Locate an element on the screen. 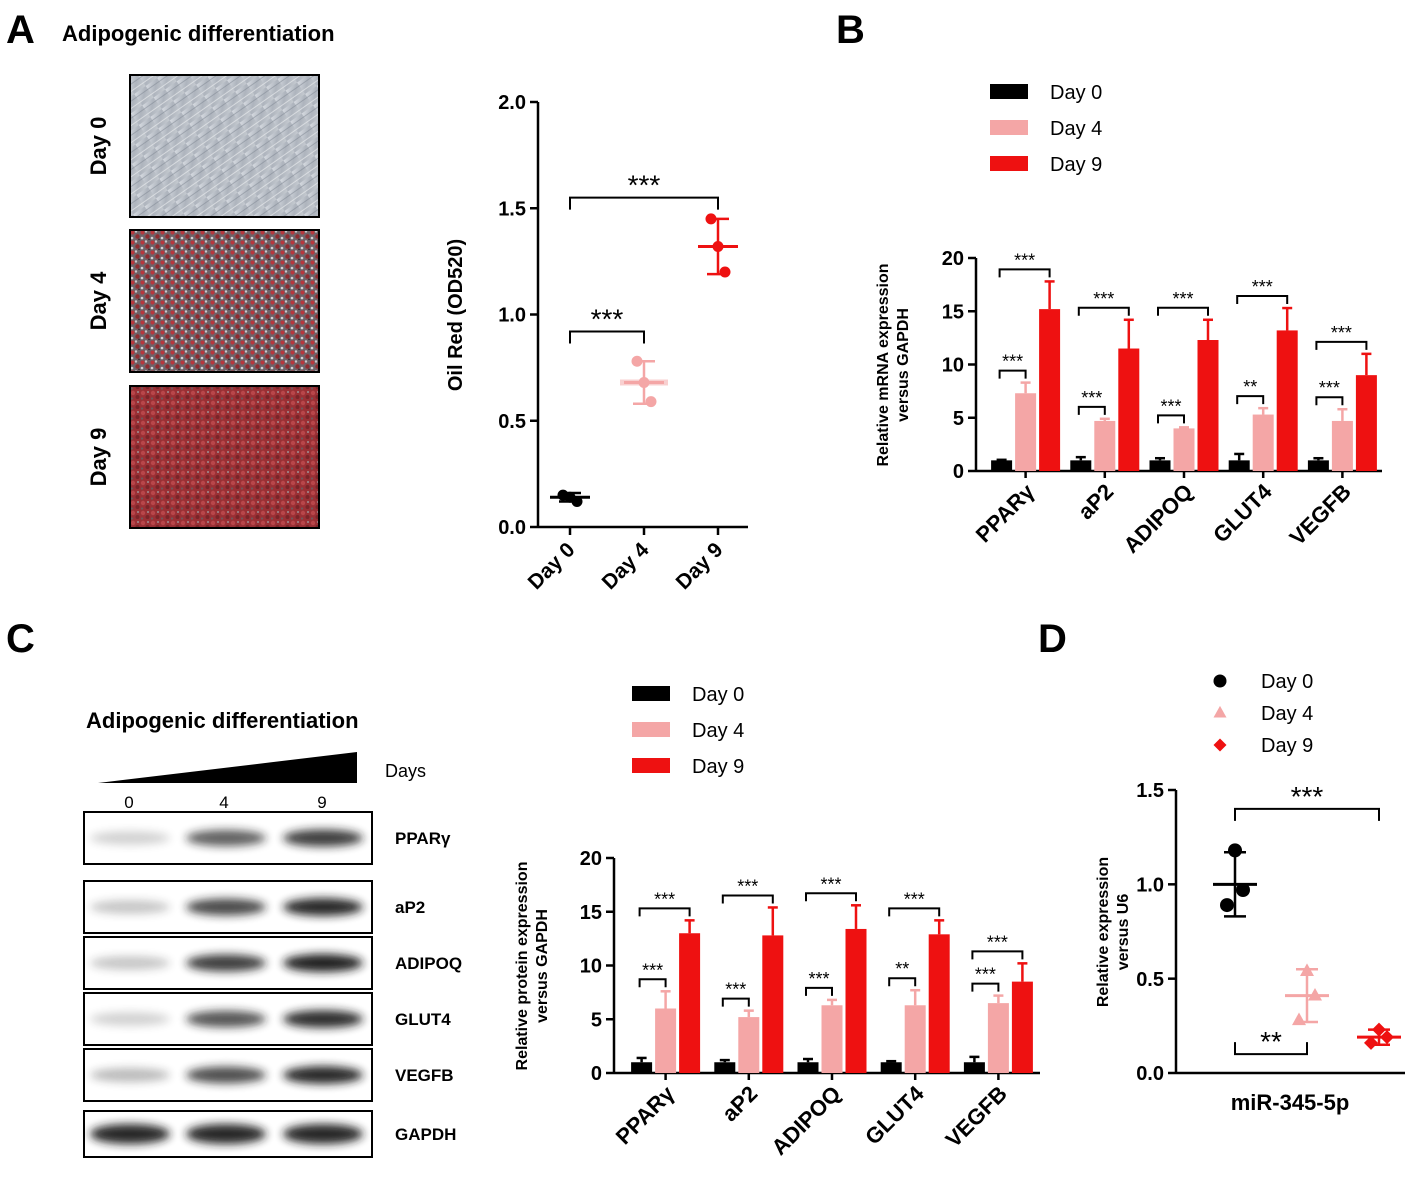  oil-red-x-tick-label: Day 9 is located at coordinates (700, 566).